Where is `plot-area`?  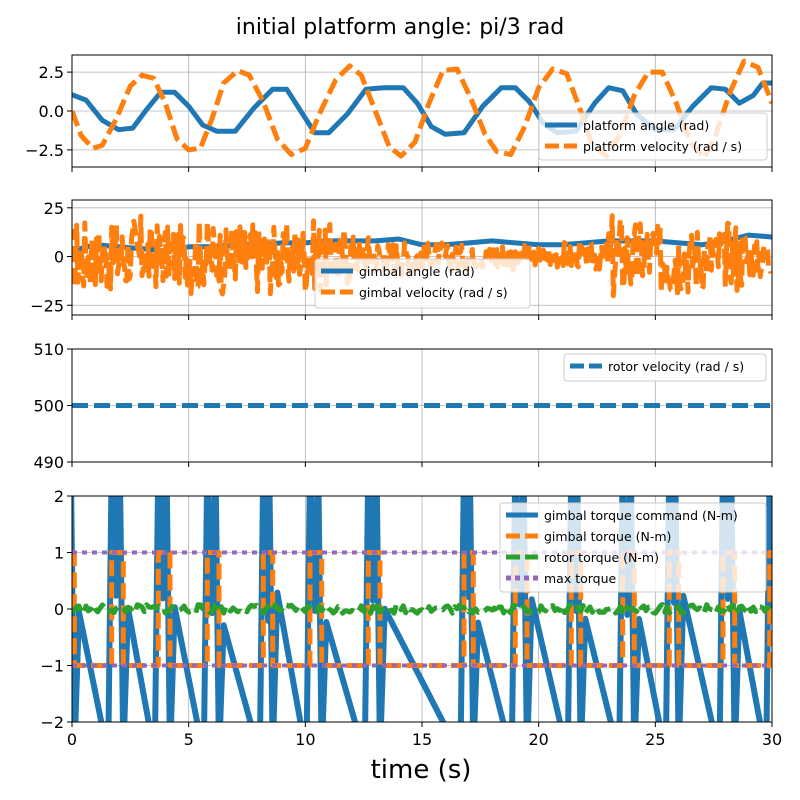 plot-area is located at coordinates (422, 256).